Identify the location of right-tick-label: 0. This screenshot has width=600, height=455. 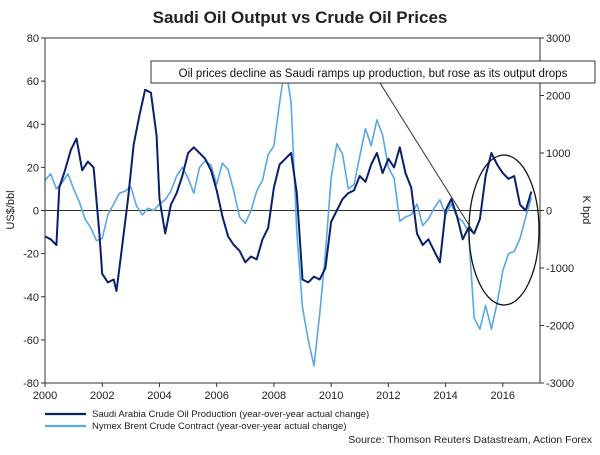
(549, 212).